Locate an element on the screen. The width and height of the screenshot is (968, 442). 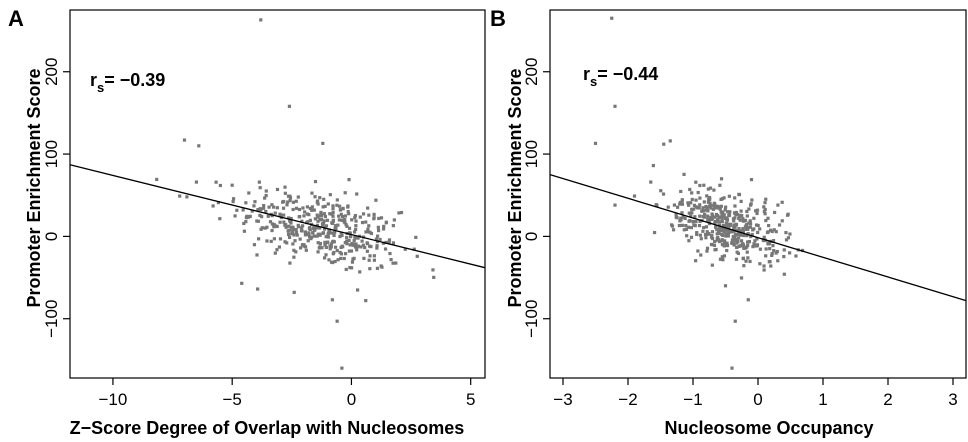
panel-a-rs-value: = −0.39 is located at coordinates (134, 80).